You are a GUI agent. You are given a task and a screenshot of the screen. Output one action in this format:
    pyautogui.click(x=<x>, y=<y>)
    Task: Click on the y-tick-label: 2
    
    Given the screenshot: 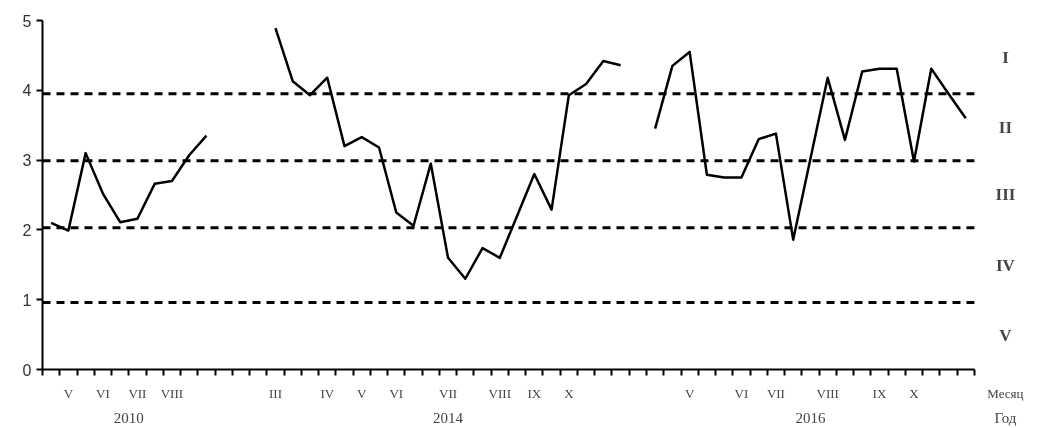 What is the action you would take?
    pyautogui.click(x=27, y=230)
    